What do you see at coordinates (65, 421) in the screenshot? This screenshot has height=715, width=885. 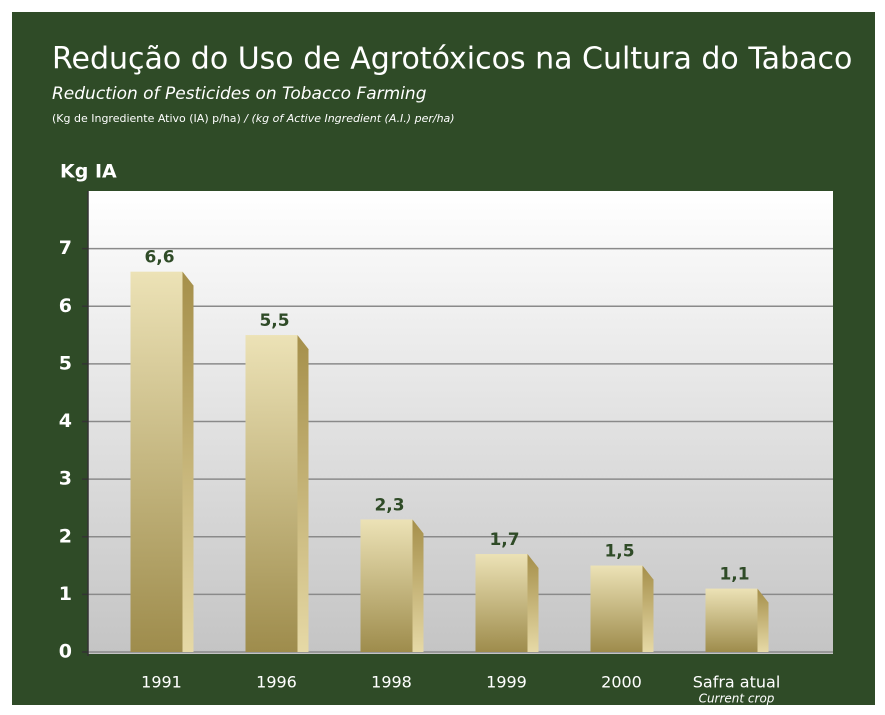 I see `y-tick-label: 4` at bounding box center [65, 421].